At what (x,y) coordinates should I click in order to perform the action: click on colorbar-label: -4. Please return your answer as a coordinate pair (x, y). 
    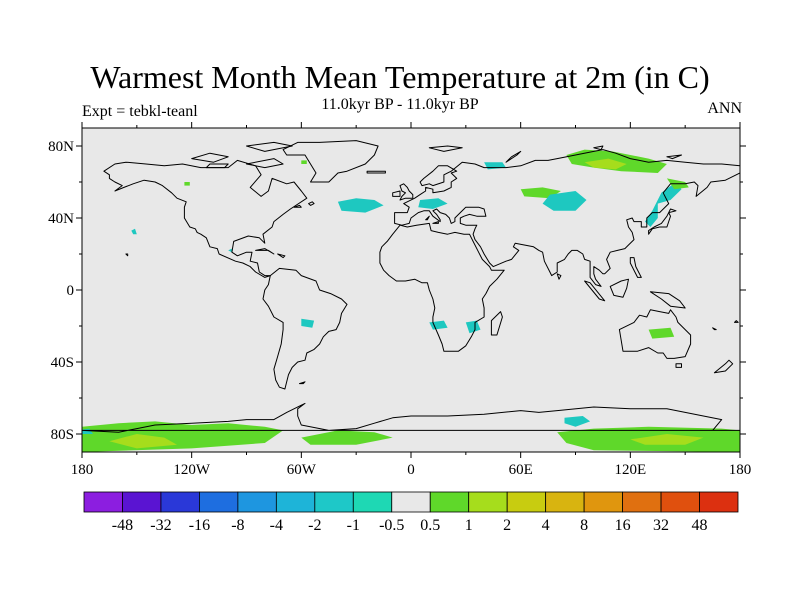
    Looking at the image, I should click on (276, 525).